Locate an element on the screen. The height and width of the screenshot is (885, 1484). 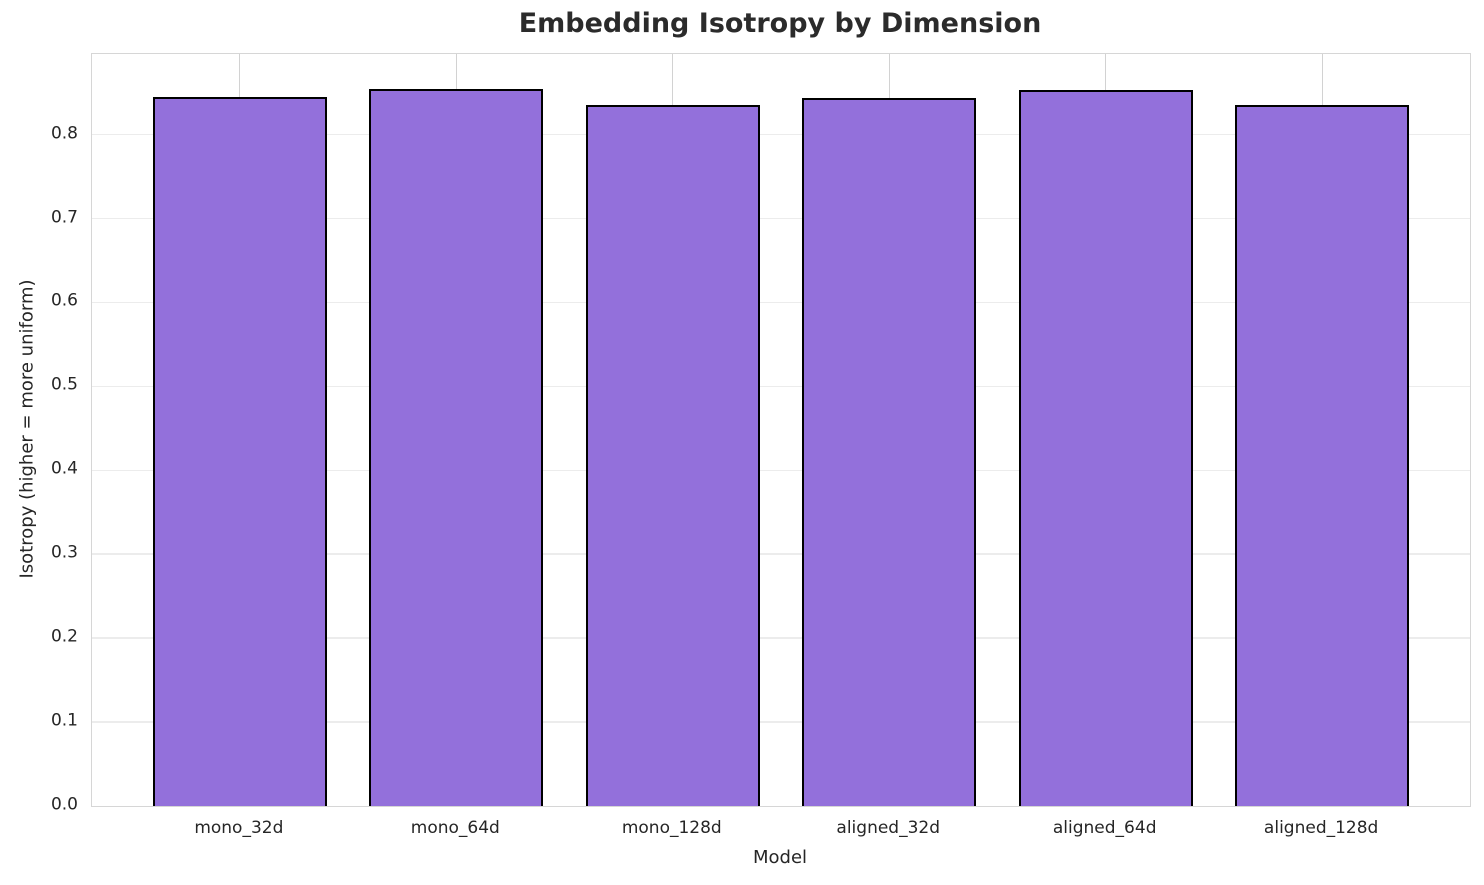
x-tick-label: aligned_64d is located at coordinates (1104, 828).